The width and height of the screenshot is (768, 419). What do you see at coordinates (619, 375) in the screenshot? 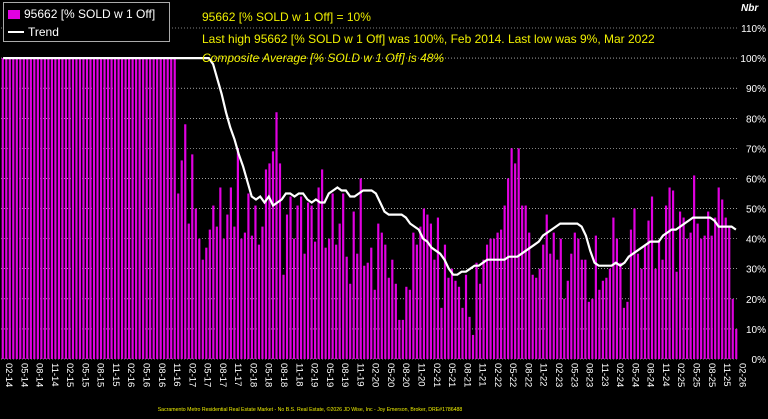
I see `x-tick-label: 02-24` at bounding box center [619, 375].